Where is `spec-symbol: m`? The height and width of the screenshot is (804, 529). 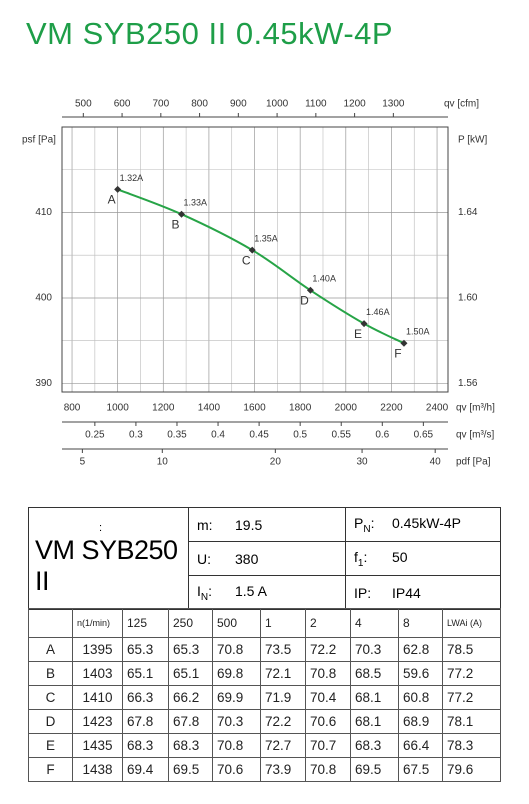 spec-symbol: m is located at coordinates (203, 524).